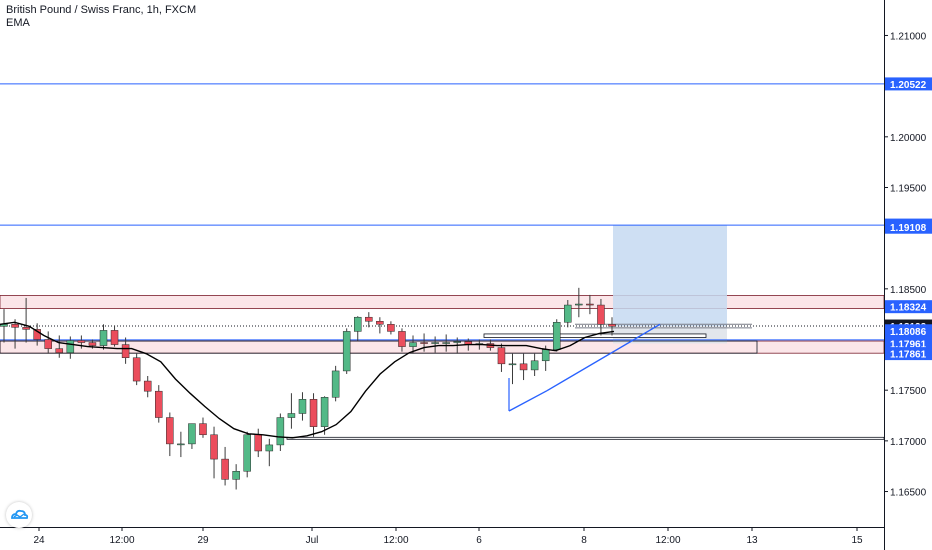  I want to click on price-axis-bg, so click(908, 275).